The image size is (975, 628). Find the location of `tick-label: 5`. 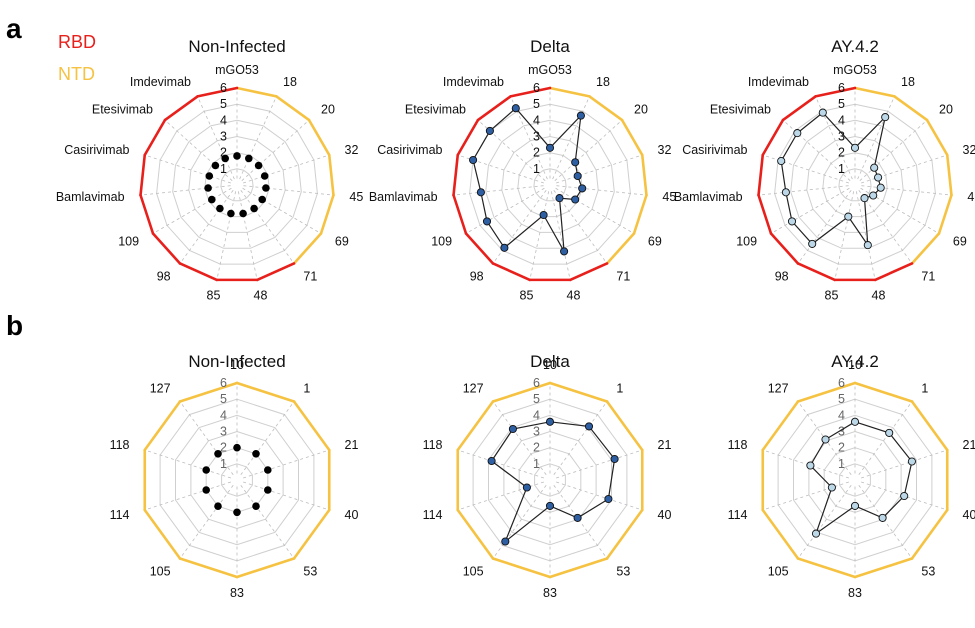

tick-label: 5 is located at coordinates (223, 104).